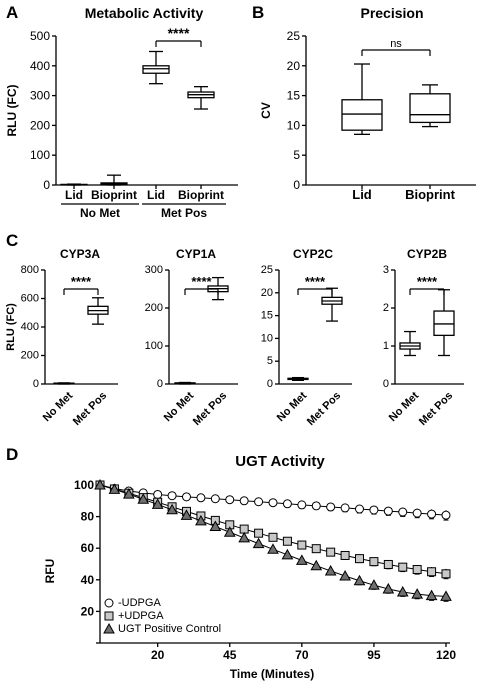 The image size is (498, 686). I want to click on panel-letter-a: A, so click(12, 12).